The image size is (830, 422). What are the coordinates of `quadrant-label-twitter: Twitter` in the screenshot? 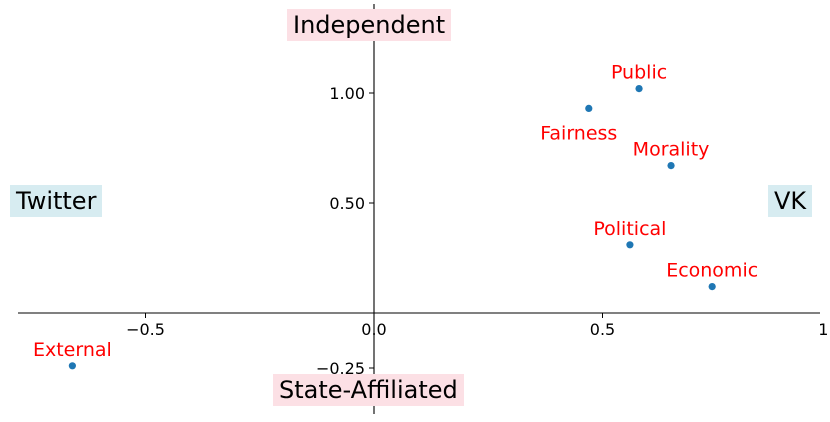 It's located at (56, 201).